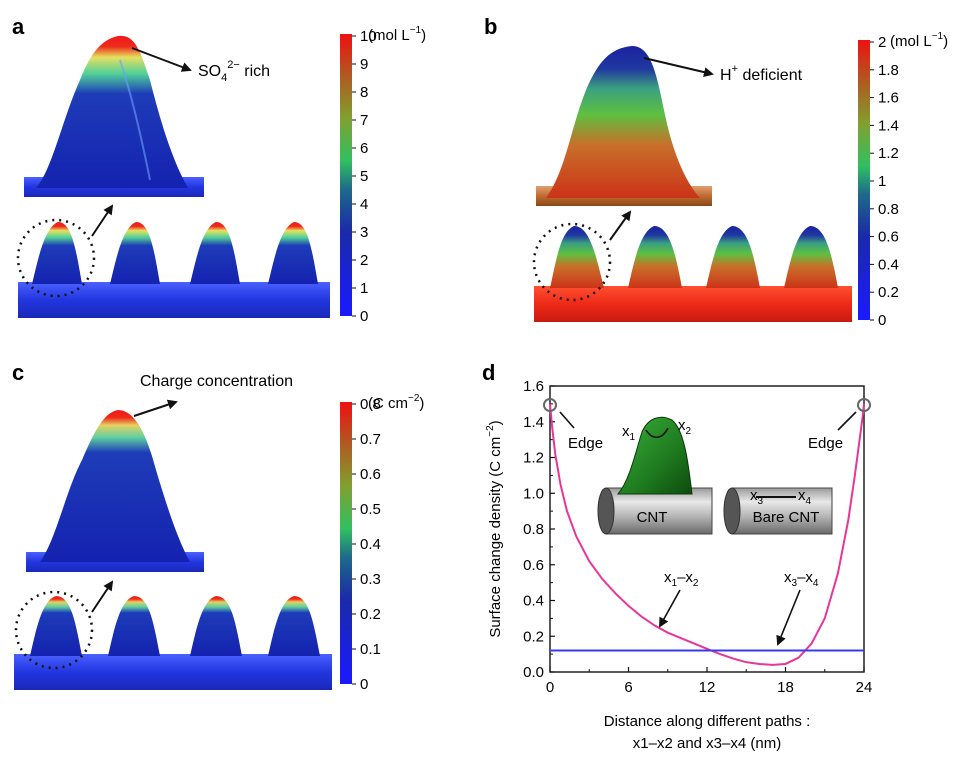 This screenshot has width=966, height=762. What do you see at coordinates (234, 71) in the screenshot?
I see `panel-a-annotation: SO42− rich` at bounding box center [234, 71].